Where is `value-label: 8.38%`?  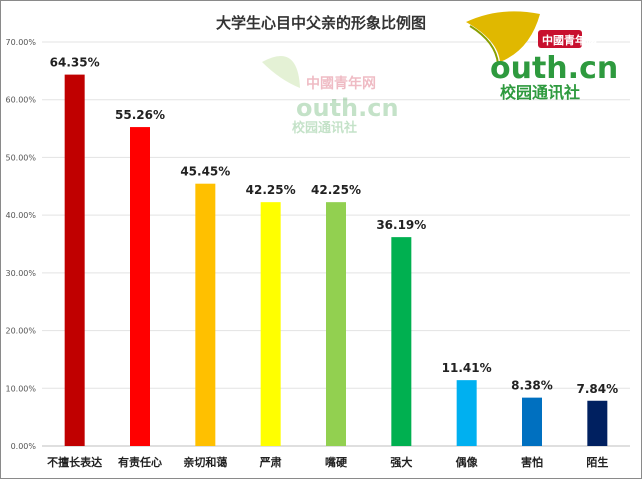
value-label: 8.38% is located at coordinates (532, 386).